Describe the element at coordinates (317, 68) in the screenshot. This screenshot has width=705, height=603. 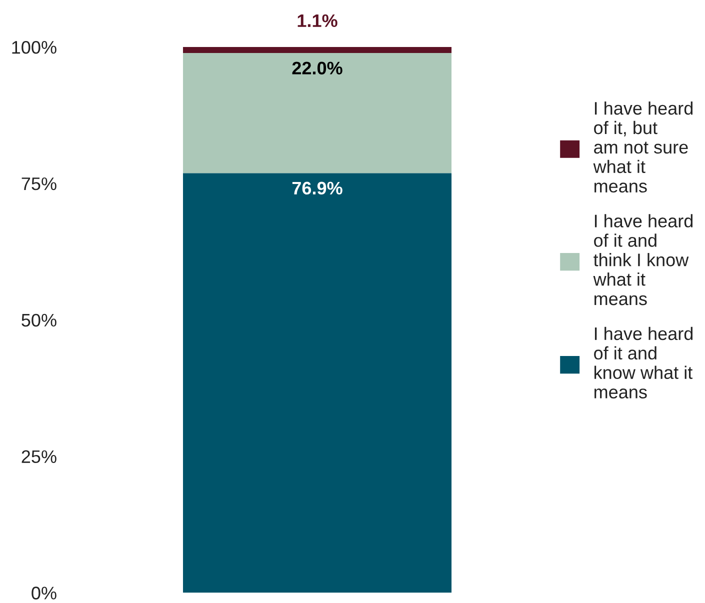
I see `data-label: 22.0%` at that location.